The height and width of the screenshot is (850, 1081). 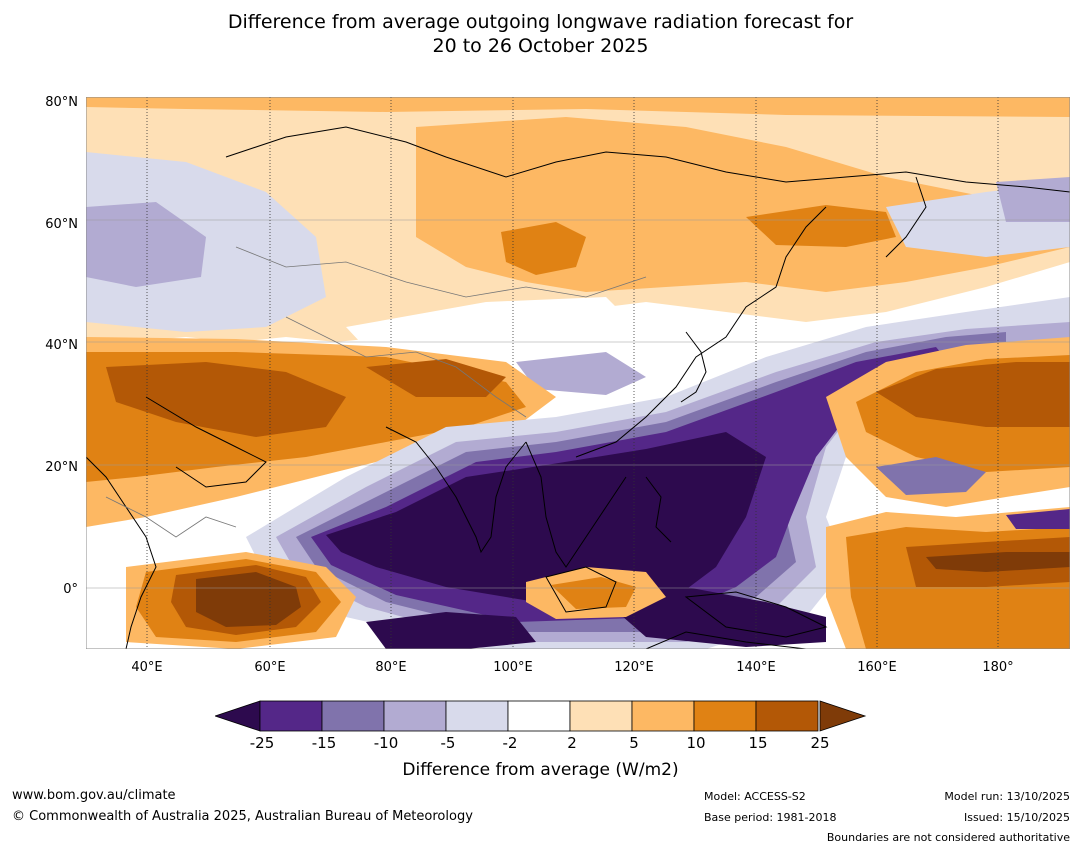 I want to click on coastline-se-asia, so click(x=576, y=504).